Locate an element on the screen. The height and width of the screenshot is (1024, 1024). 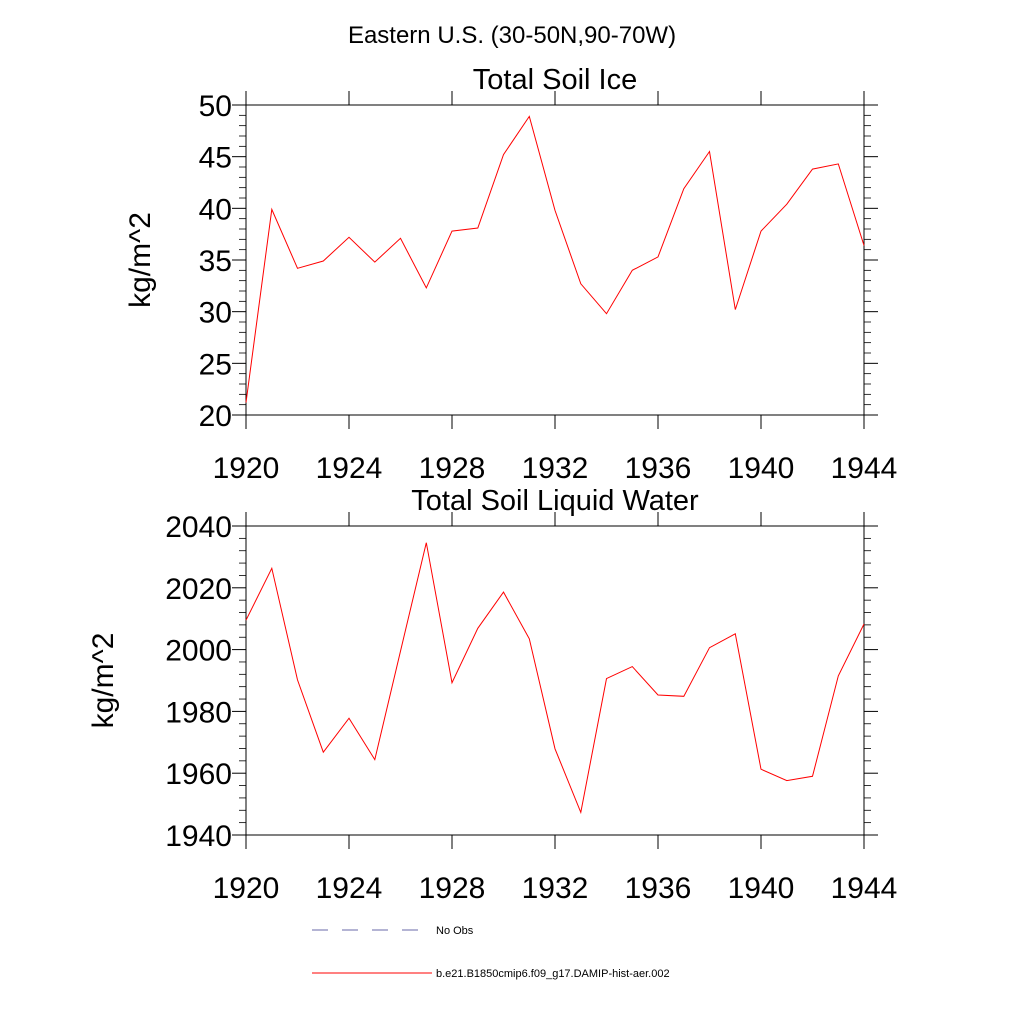
y-tick-label: 2020 is located at coordinates (198, 589).